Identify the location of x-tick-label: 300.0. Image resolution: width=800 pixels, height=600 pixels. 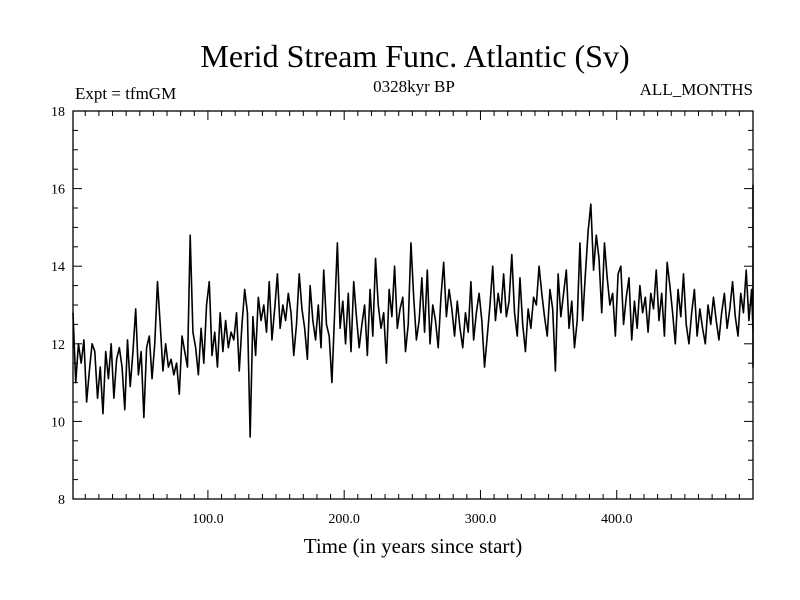
(481, 519).